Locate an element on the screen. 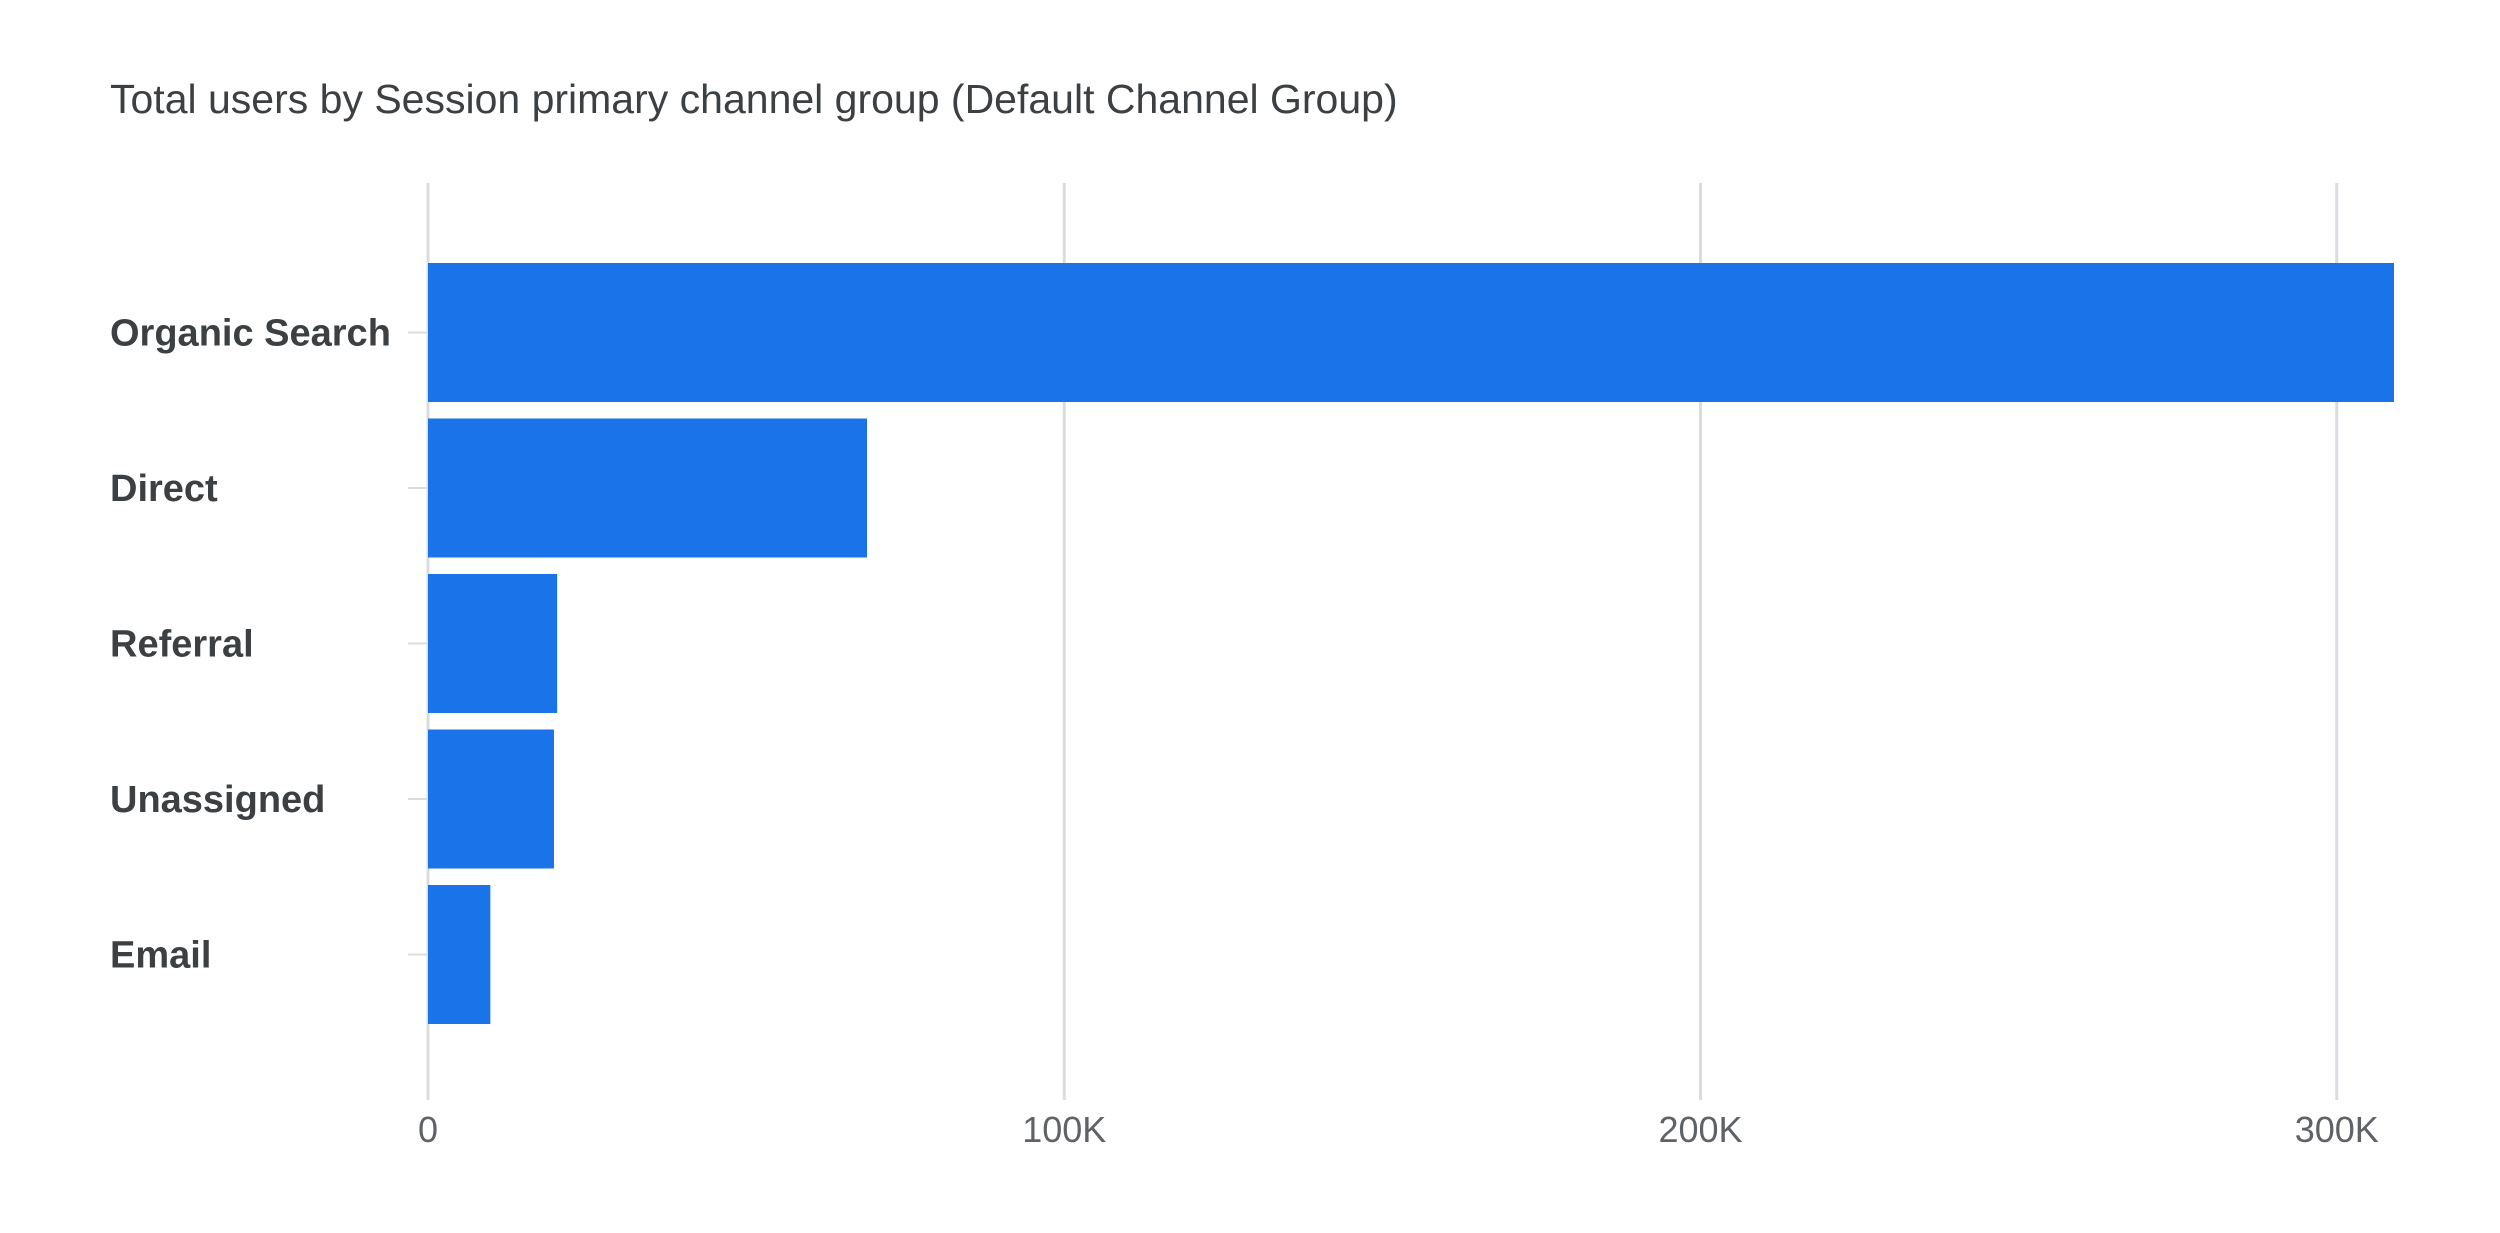 The image size is (2500, 1233). x-tick-label: 0 is located at coordinates (428, 1129).